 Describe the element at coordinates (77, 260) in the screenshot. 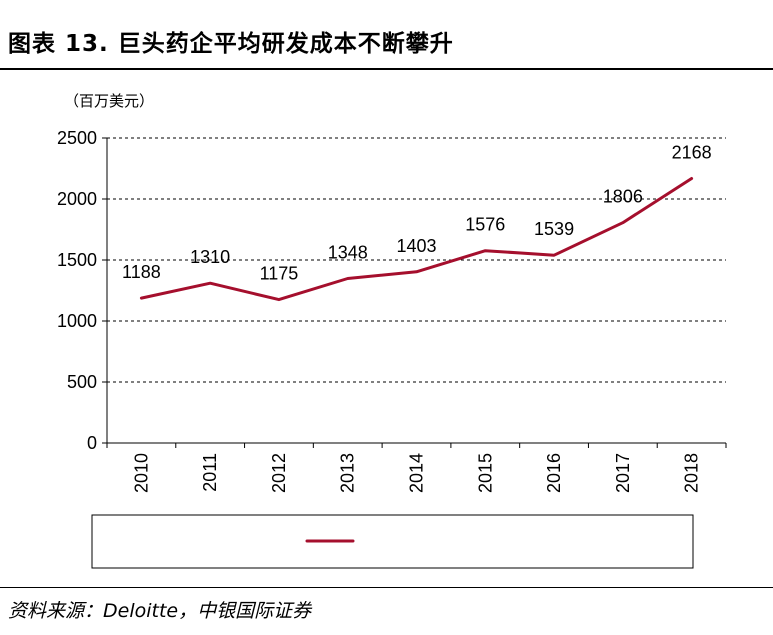

I see `y-tick-label: 1500` at that location.